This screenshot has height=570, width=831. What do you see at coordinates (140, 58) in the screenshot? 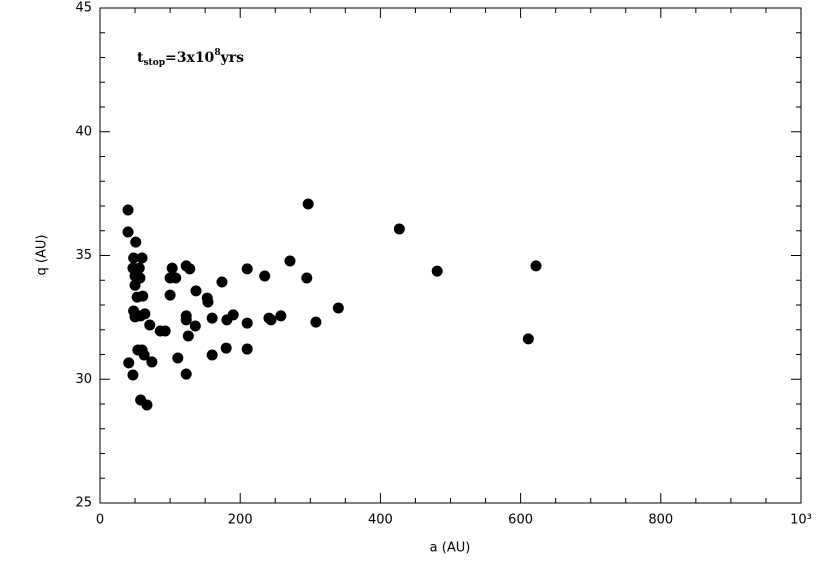
I see `annotation-text: t` at bounding box center [140, 58].